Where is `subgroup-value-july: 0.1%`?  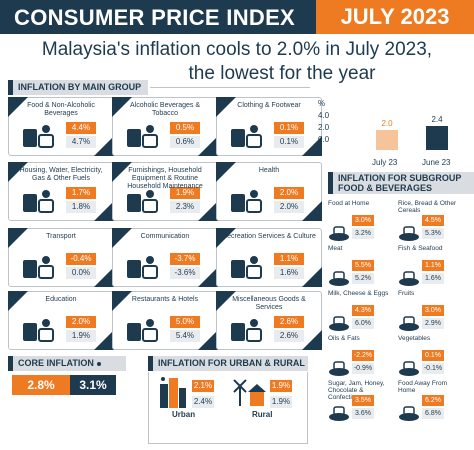
subgroup-value-july: 0.1% is located at coordinates (433, 355).